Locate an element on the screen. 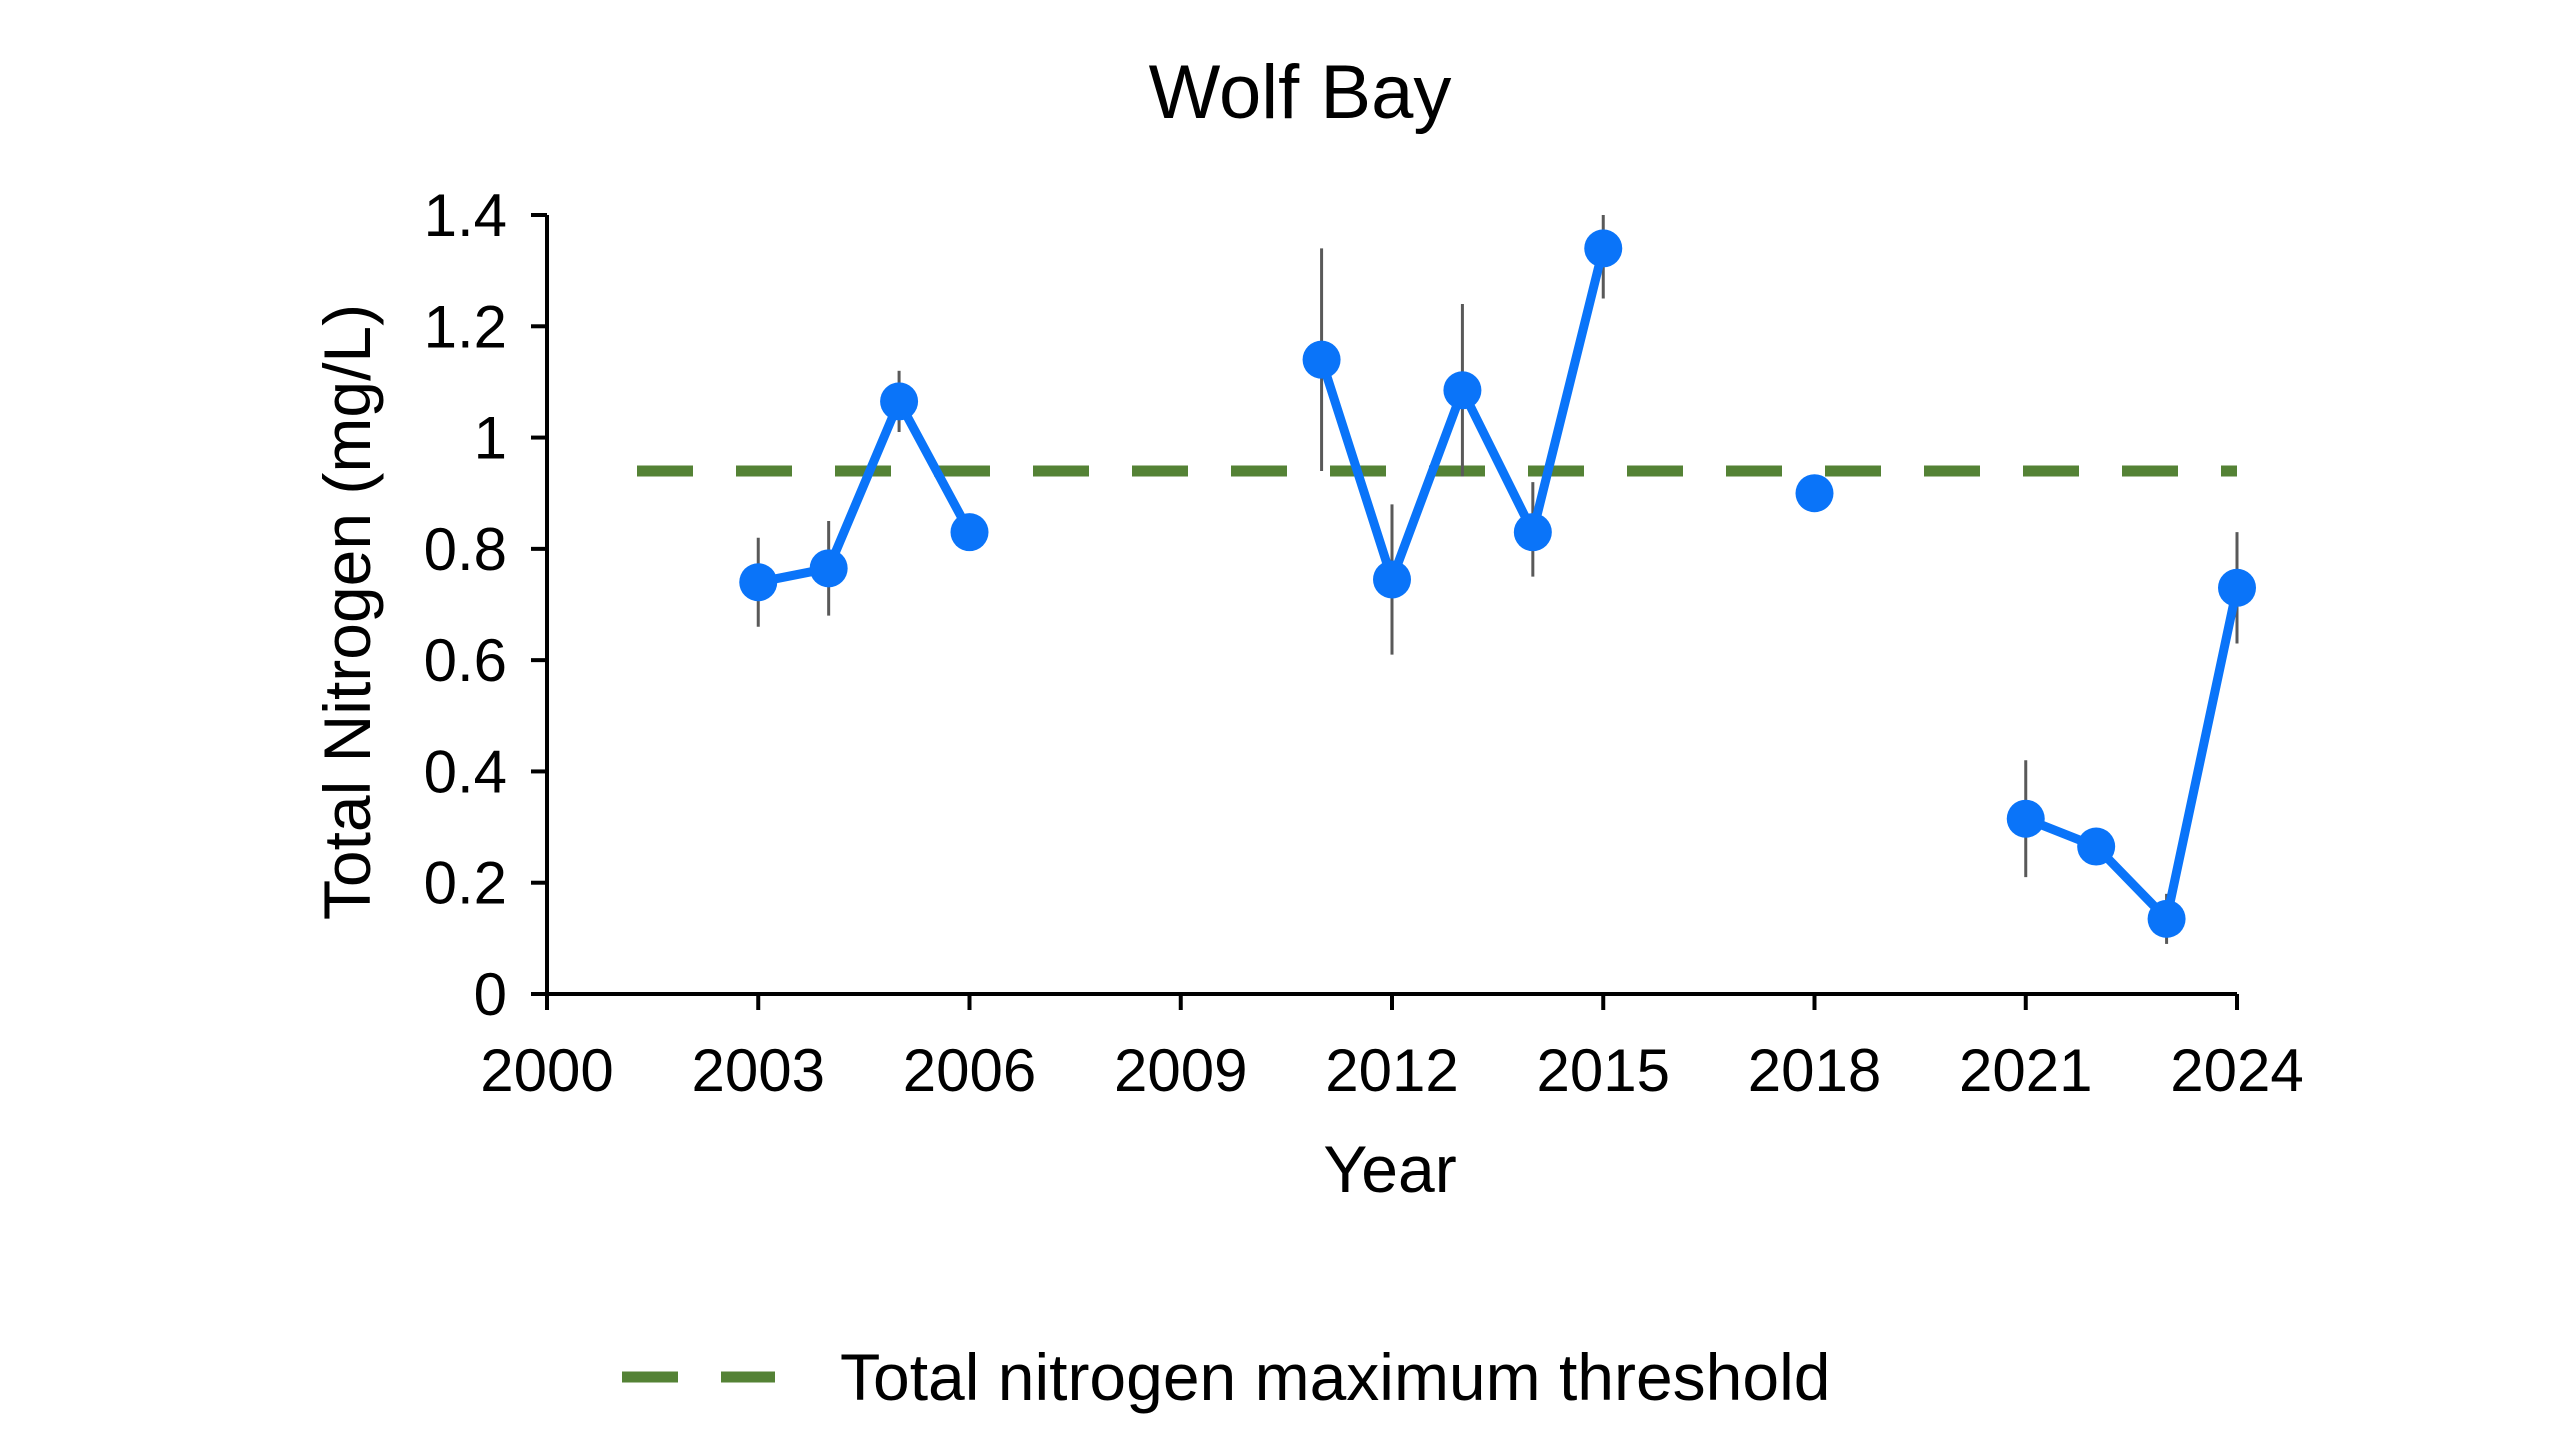 This screenshot has height=1453, width=2560. x-tick-label: 2009 is located at coordinates (1180, 1070).